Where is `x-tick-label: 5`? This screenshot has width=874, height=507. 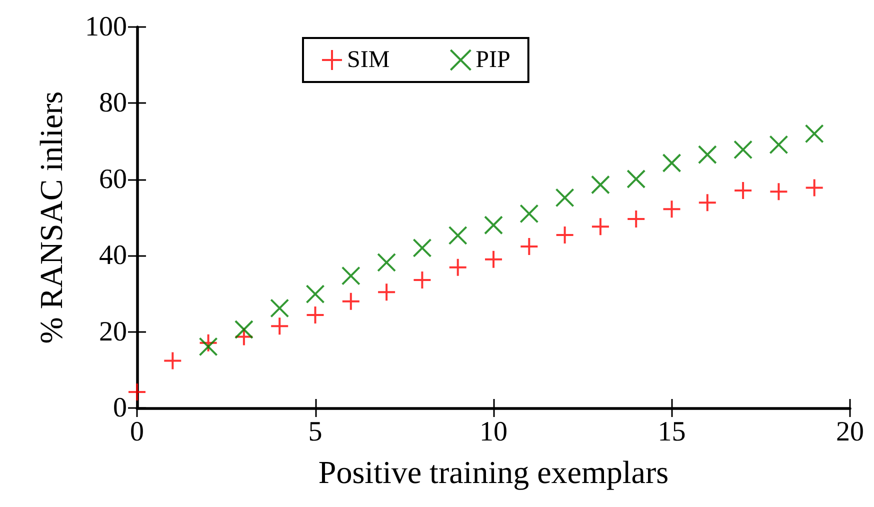
x-tick-label: 5 is located at coordinates (315, 432).